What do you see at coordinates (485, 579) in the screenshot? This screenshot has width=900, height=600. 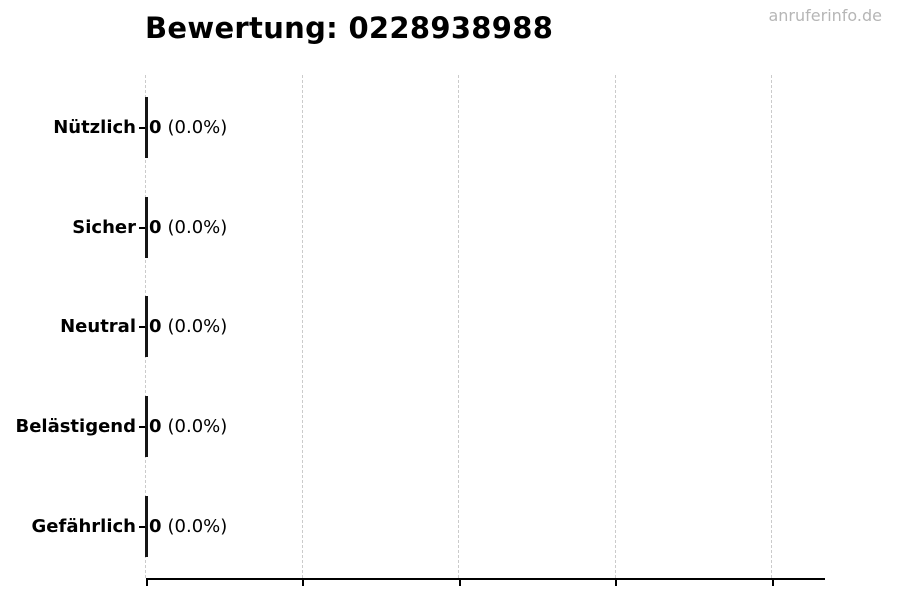 I see `x-axis-line` at bounding box center [485, 579].